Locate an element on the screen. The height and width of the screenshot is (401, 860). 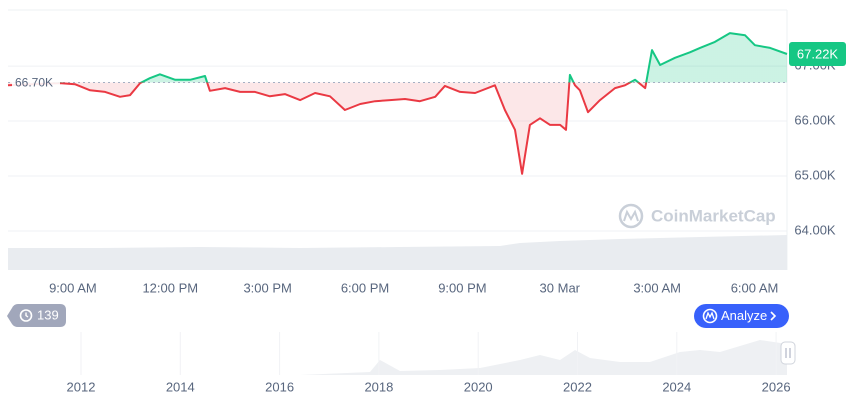
price-label-bg is located at coordinates (817, 53).